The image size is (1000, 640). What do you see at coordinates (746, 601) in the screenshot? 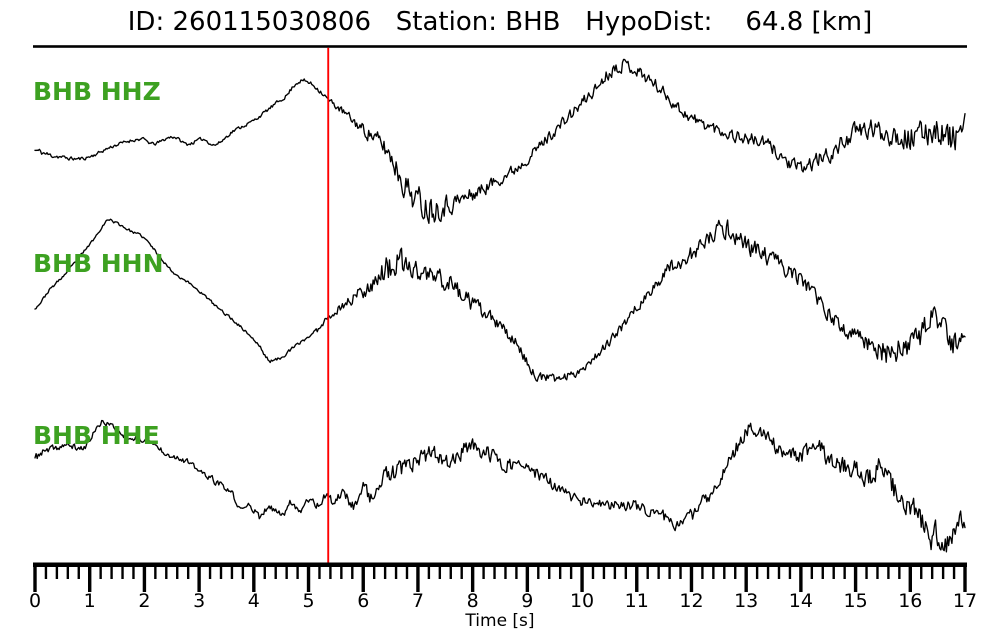
I see `tick-label: 13` at bounding box center [746, 601].